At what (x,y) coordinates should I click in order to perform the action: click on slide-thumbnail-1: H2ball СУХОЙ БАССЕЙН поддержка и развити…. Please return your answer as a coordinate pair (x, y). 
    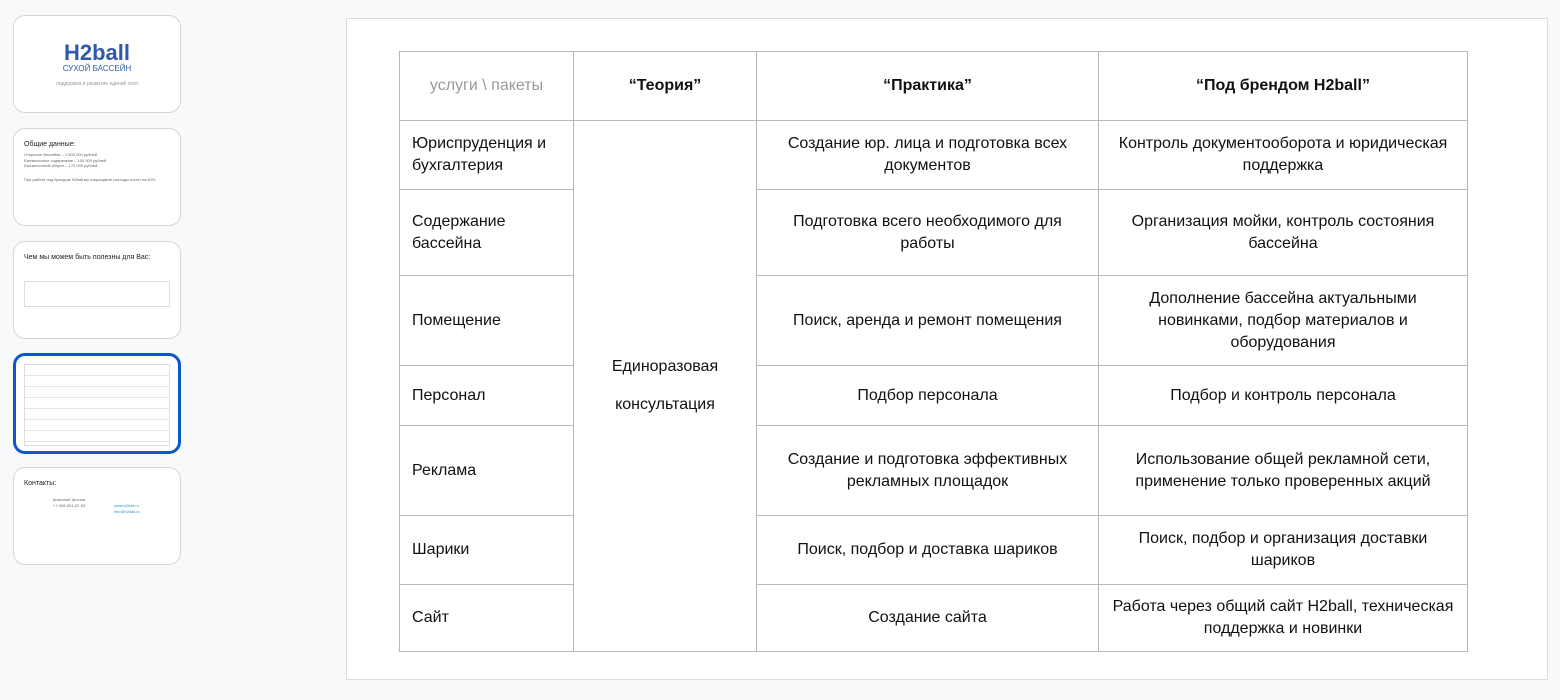
    Looking at the image, I should click on (97, 64).